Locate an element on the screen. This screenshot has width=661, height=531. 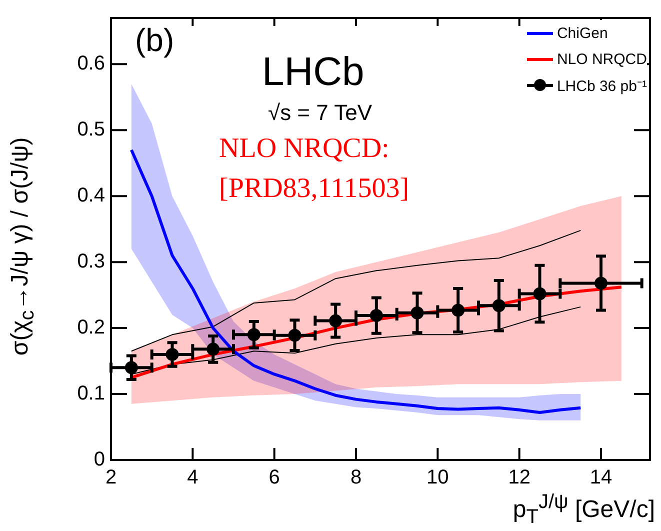
annotation: LHCb is located at coordinates (313, 72).